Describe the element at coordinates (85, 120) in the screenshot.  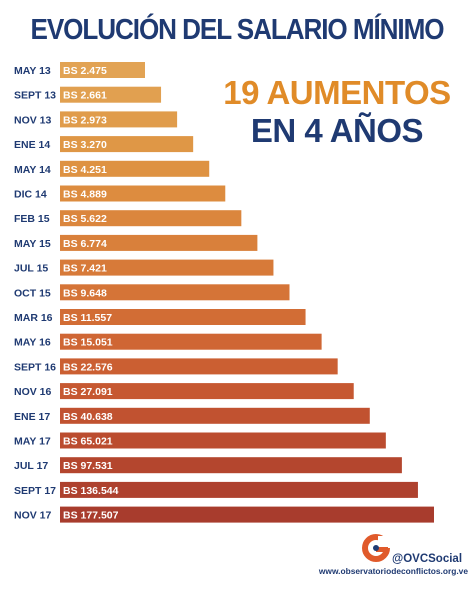
I see `value-label: BS 2.973` at that location.